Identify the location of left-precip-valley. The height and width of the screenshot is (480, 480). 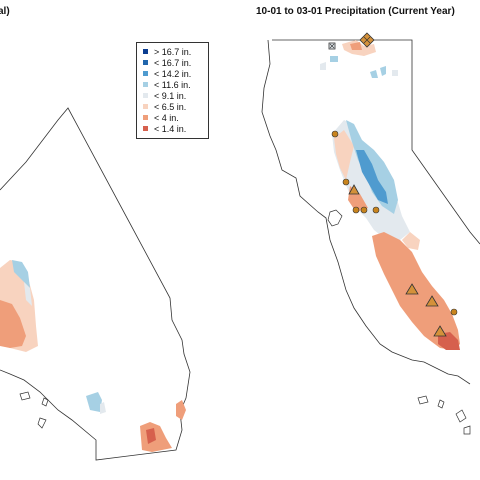
(19, 306).